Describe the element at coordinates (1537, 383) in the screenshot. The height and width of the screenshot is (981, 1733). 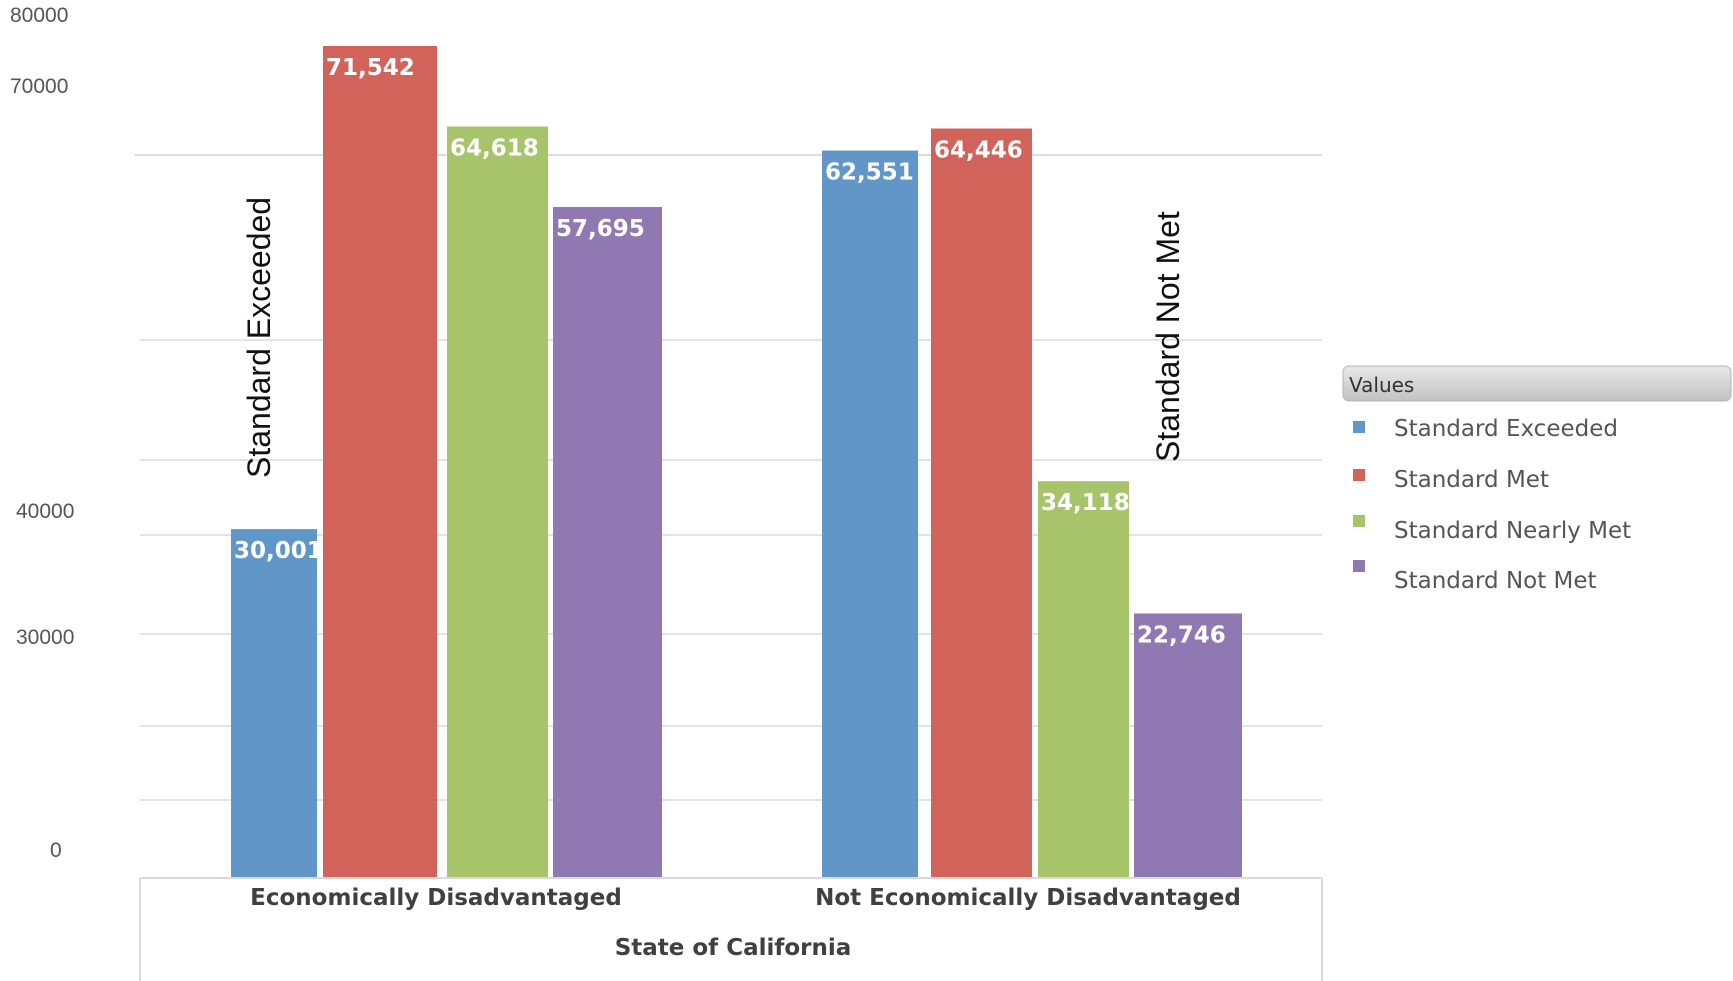
I see `legend-header` at that location.